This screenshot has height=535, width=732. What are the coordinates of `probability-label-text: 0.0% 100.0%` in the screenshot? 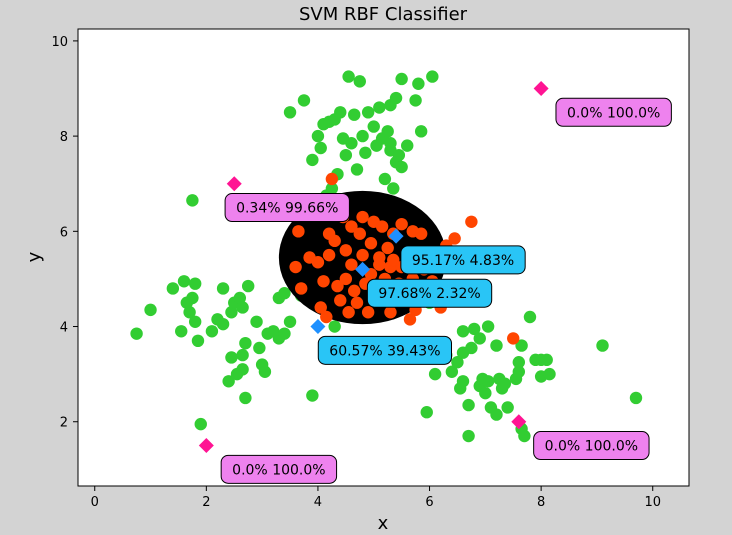 It's located at (278, 470).